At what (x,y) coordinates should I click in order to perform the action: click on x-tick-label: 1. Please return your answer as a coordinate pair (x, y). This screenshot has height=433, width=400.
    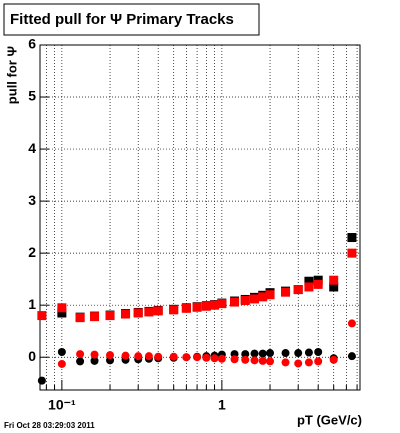
    Looking at the image, I should click on (222, 405).